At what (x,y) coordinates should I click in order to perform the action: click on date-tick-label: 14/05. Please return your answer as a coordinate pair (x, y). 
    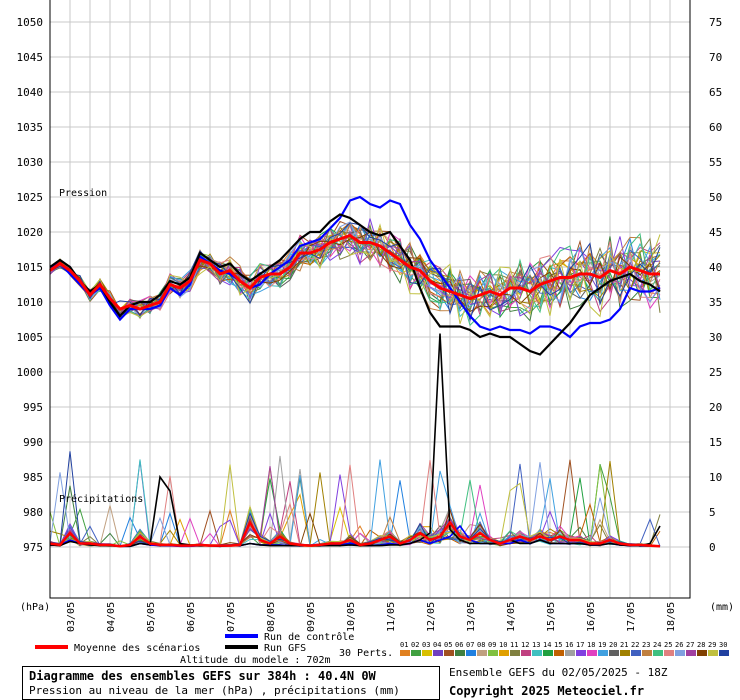
    Looking at the image, I should click on (511, 617).